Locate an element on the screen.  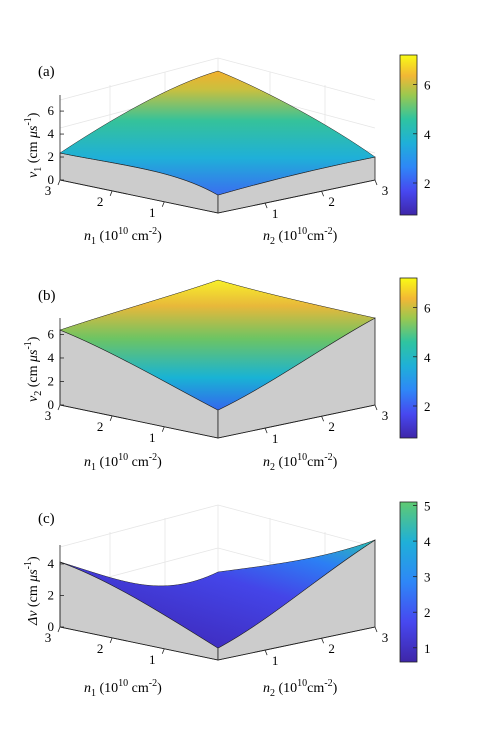
panel-a-n2-ticks: 1 2 3 is located at coordinates (326, 200).